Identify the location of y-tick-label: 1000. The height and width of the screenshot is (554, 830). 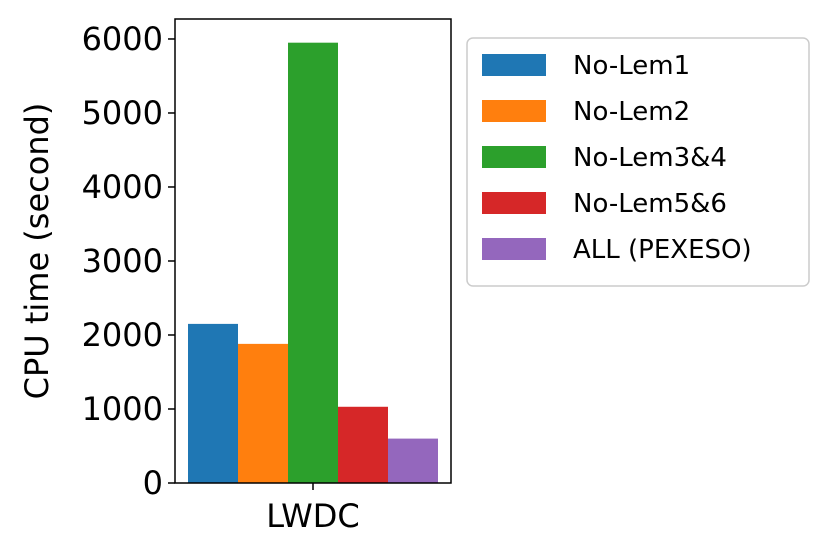
(122, 409).